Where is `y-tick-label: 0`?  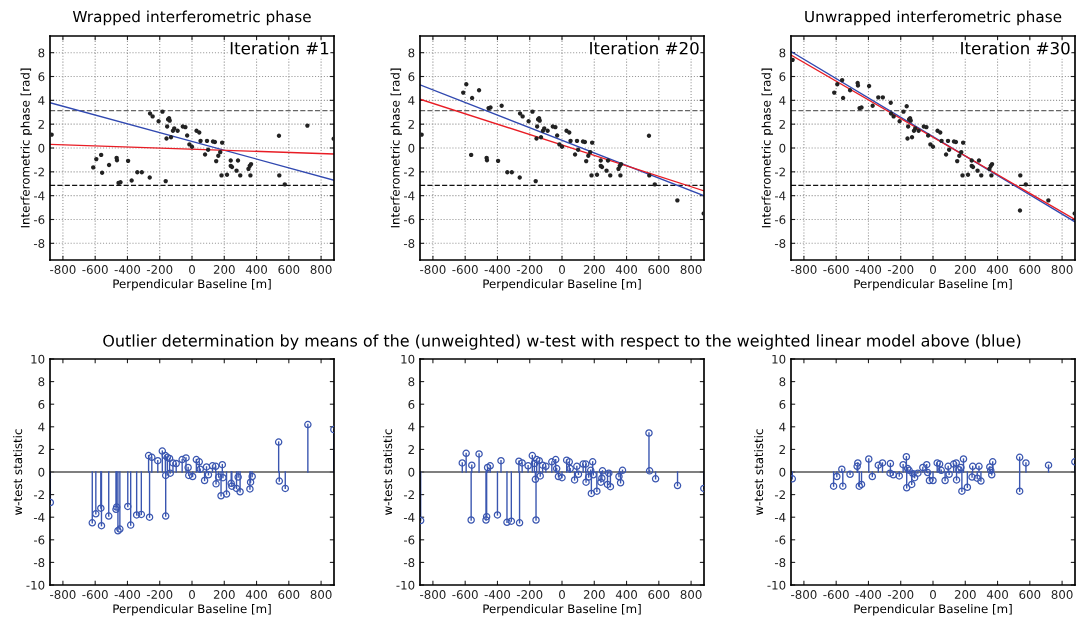 y-tick-label: 0 is located at coordinates (782, 472).